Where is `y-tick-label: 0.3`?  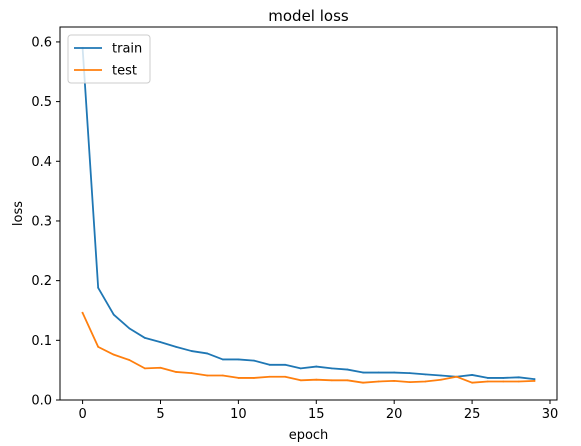 y-tick-label: 0.3 is located at coordinates (41, 221).